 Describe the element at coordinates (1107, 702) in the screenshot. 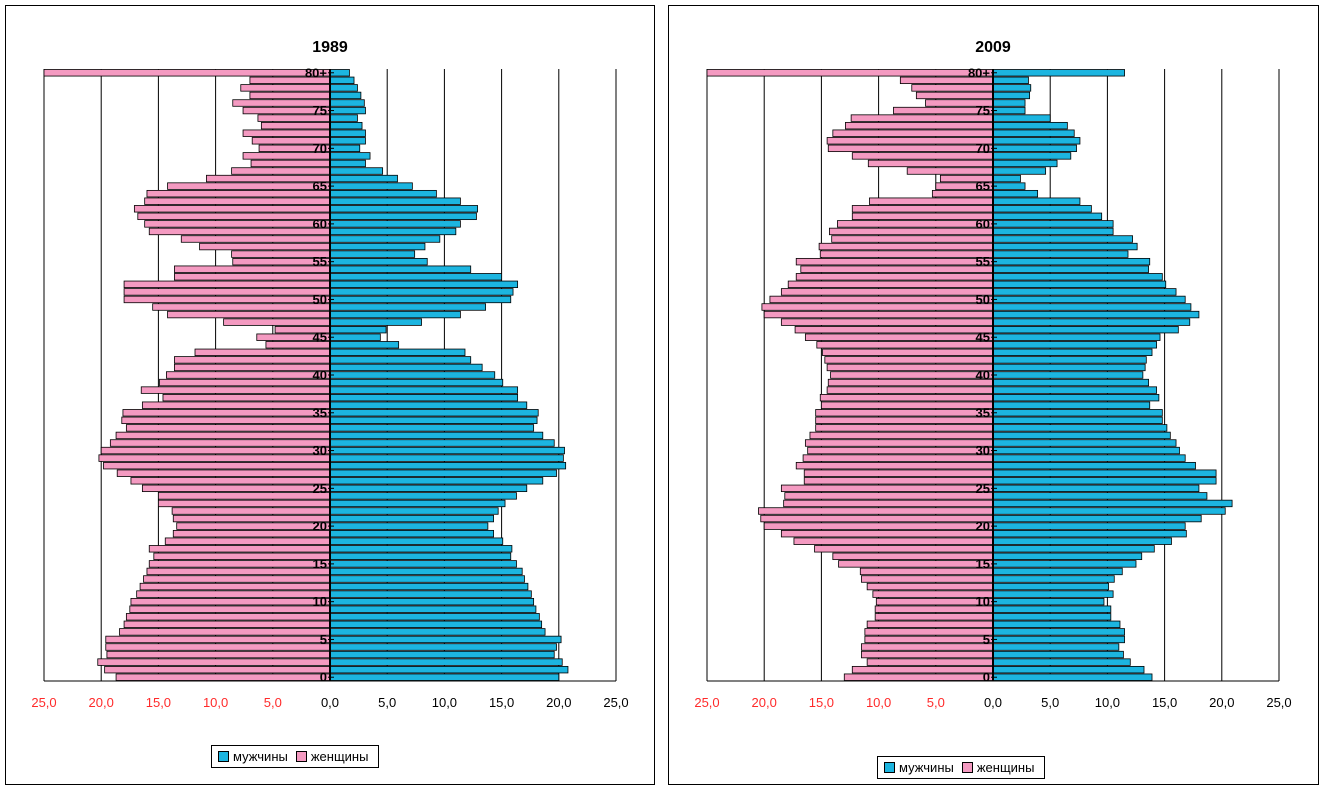

I see `x-tick-label: 10,0` at that location.